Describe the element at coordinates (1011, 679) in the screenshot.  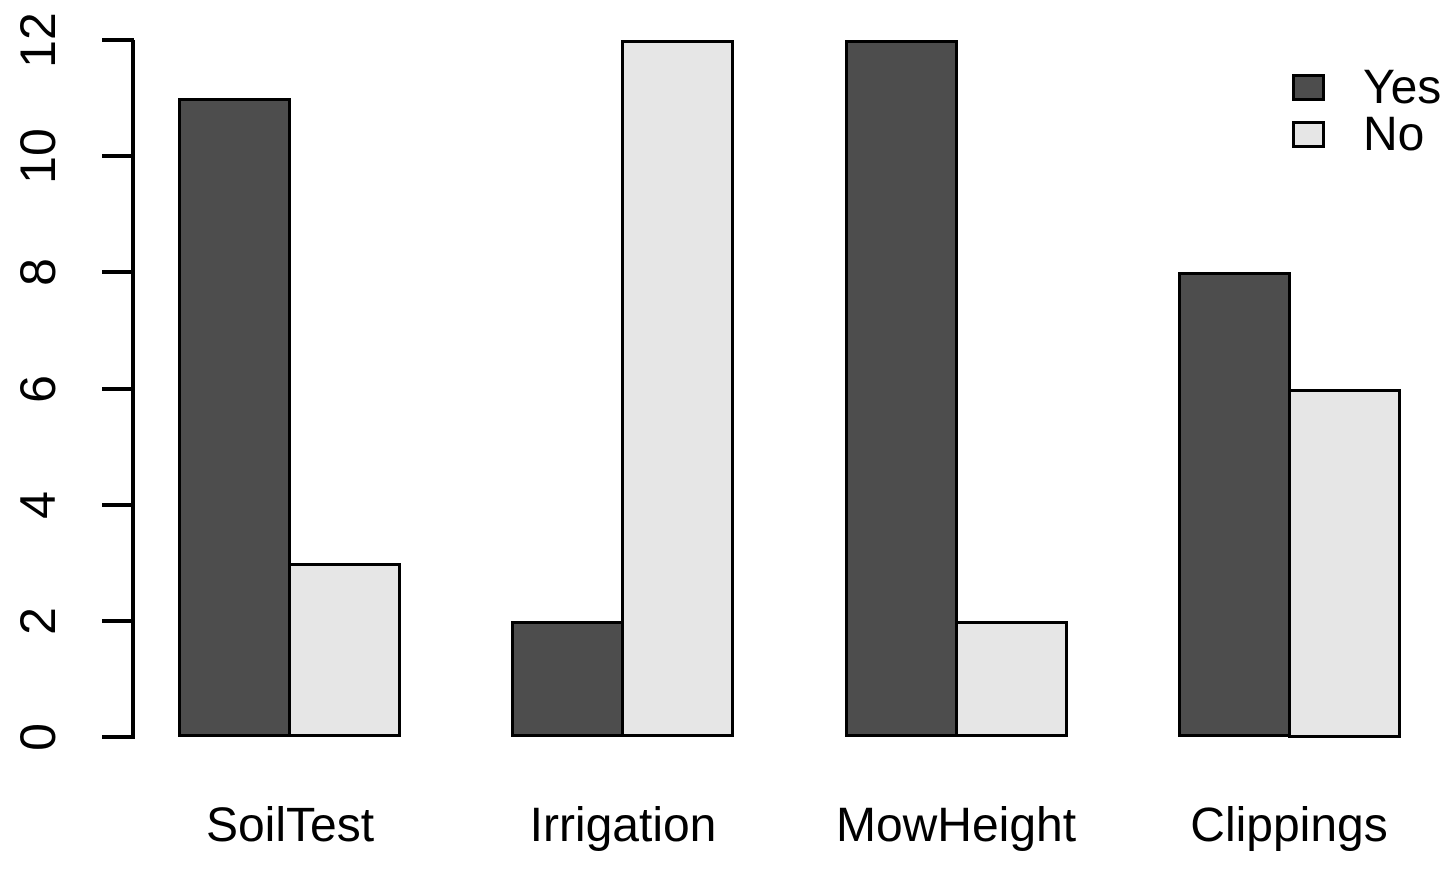
I see `bar-mowheight-no` at that location.